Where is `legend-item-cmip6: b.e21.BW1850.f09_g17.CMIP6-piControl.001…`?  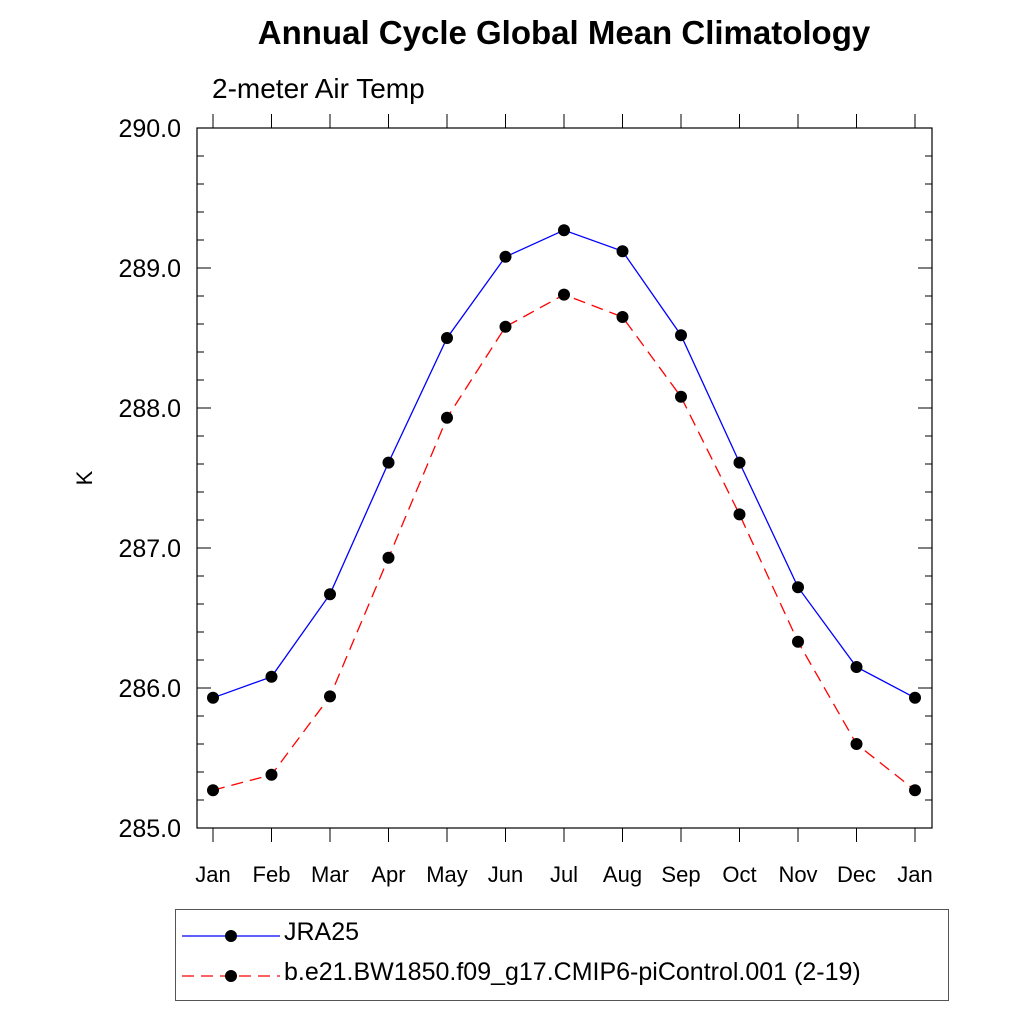 legend-item-cmip6: b.e21.BW1850.f09_g17.CMIP6-piControl.001… is located at coordinates (562, 976).